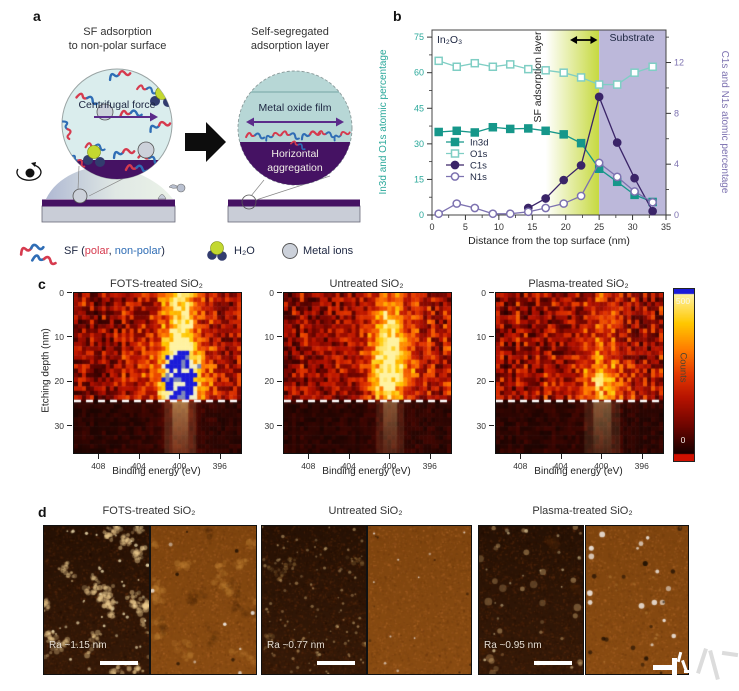 The width and height of the screenshot is (739, 691). I want to click on rotation-icon, so click(29, 171).